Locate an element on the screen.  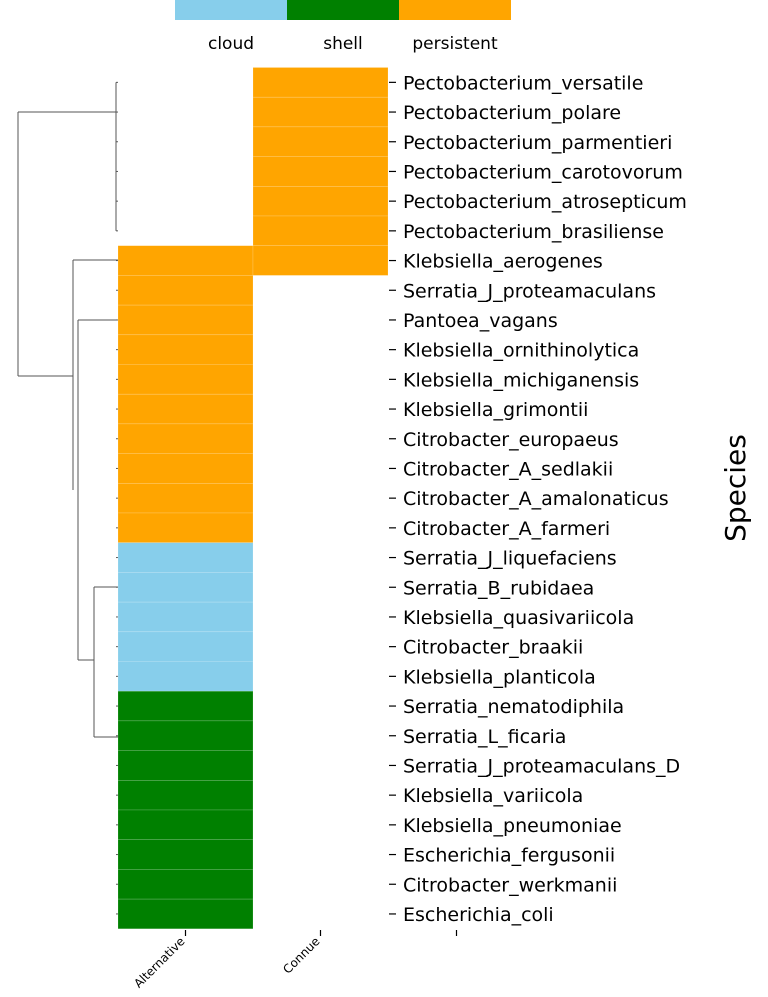
row-label: Pantoea_vagans is located at coordinates (480, 321).